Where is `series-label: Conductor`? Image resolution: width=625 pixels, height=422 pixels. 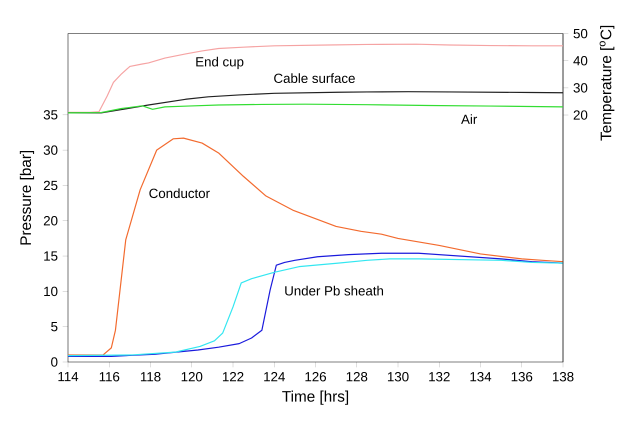
series-label: Conductor is located at coordinates (179, 193).